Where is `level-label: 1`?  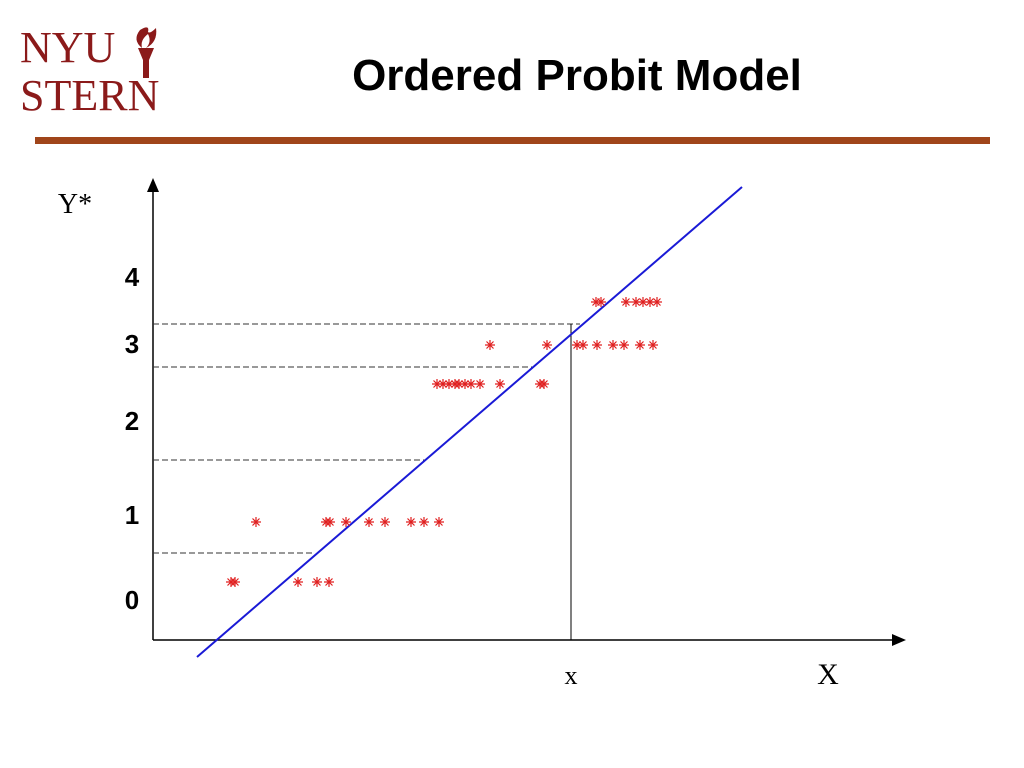 level-label: 1 is located at coordinates (132, 515).